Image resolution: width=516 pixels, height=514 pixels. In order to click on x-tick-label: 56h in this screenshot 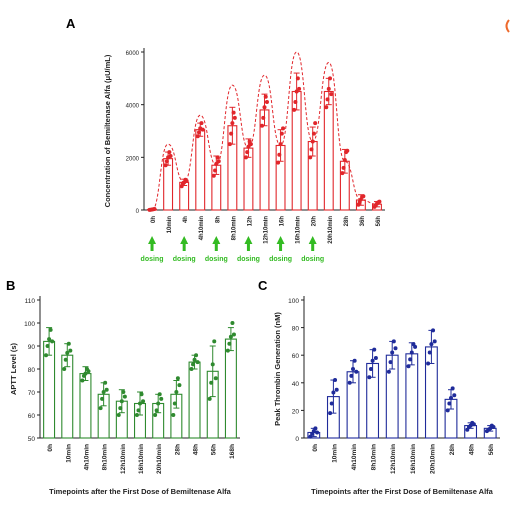, I will do `click(379, 221)`.